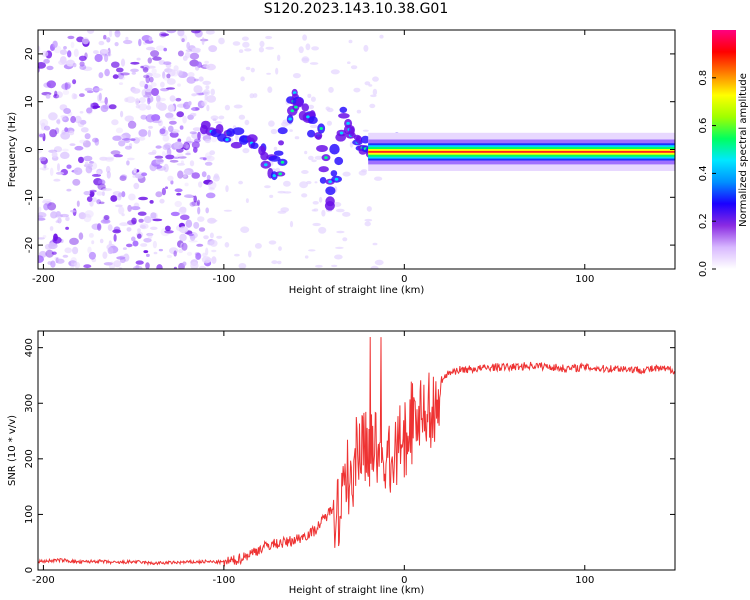 Image resolution: width=750 pixels, height=600 pixels. I want to click on spectrogram-carrier-band, so click(521, 151).